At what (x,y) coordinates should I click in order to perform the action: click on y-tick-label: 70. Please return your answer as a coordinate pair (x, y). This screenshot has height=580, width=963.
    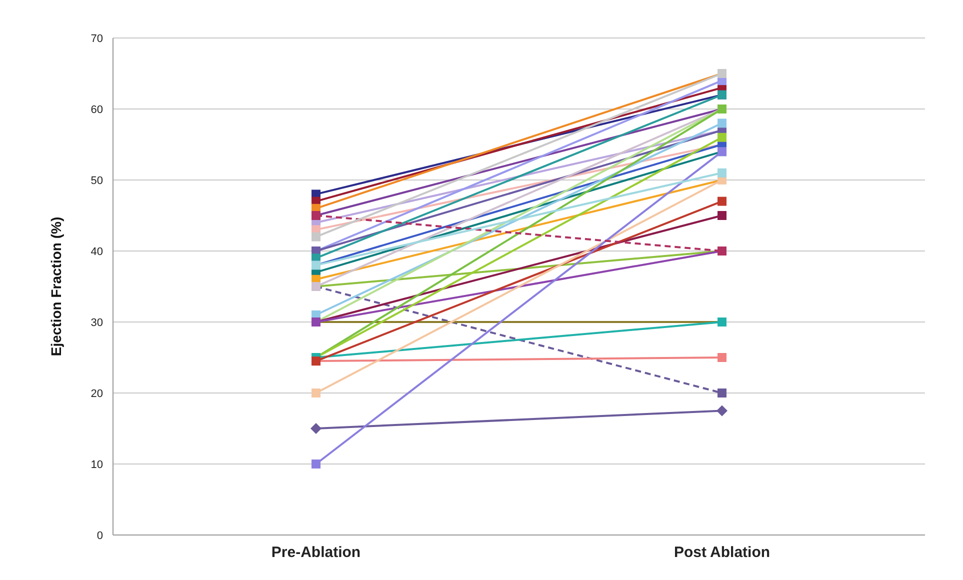
    Looking at the image, I should click on (96, 38).